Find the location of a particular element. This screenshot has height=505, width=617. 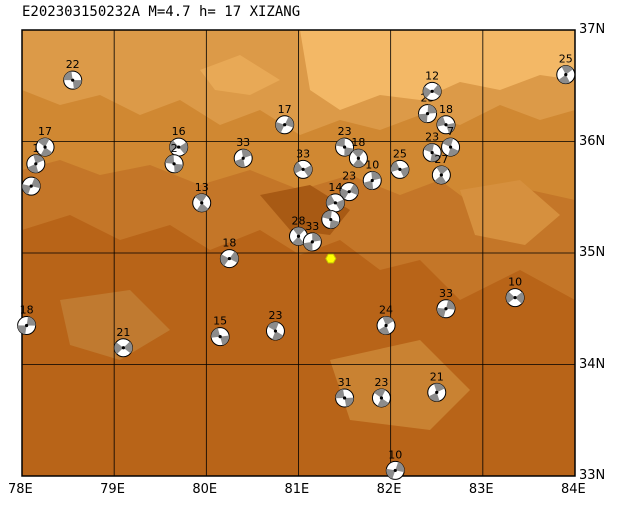

depth-label: 13 is located at coordinates (202, 187).